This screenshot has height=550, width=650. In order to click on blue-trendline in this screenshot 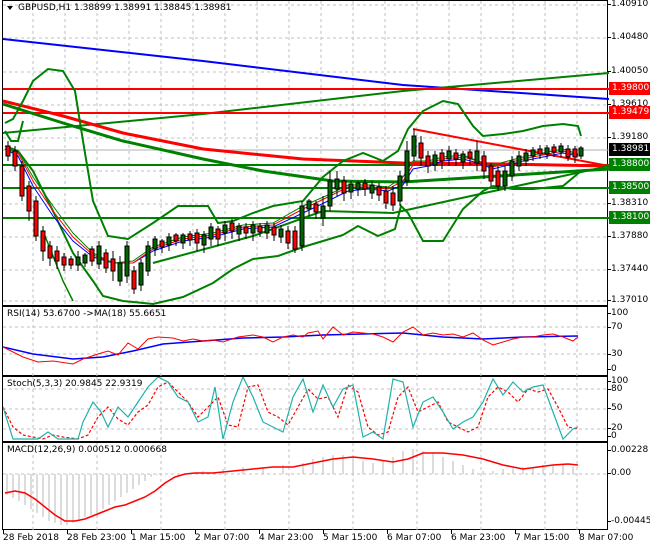, I will do `click(306, 69)`.